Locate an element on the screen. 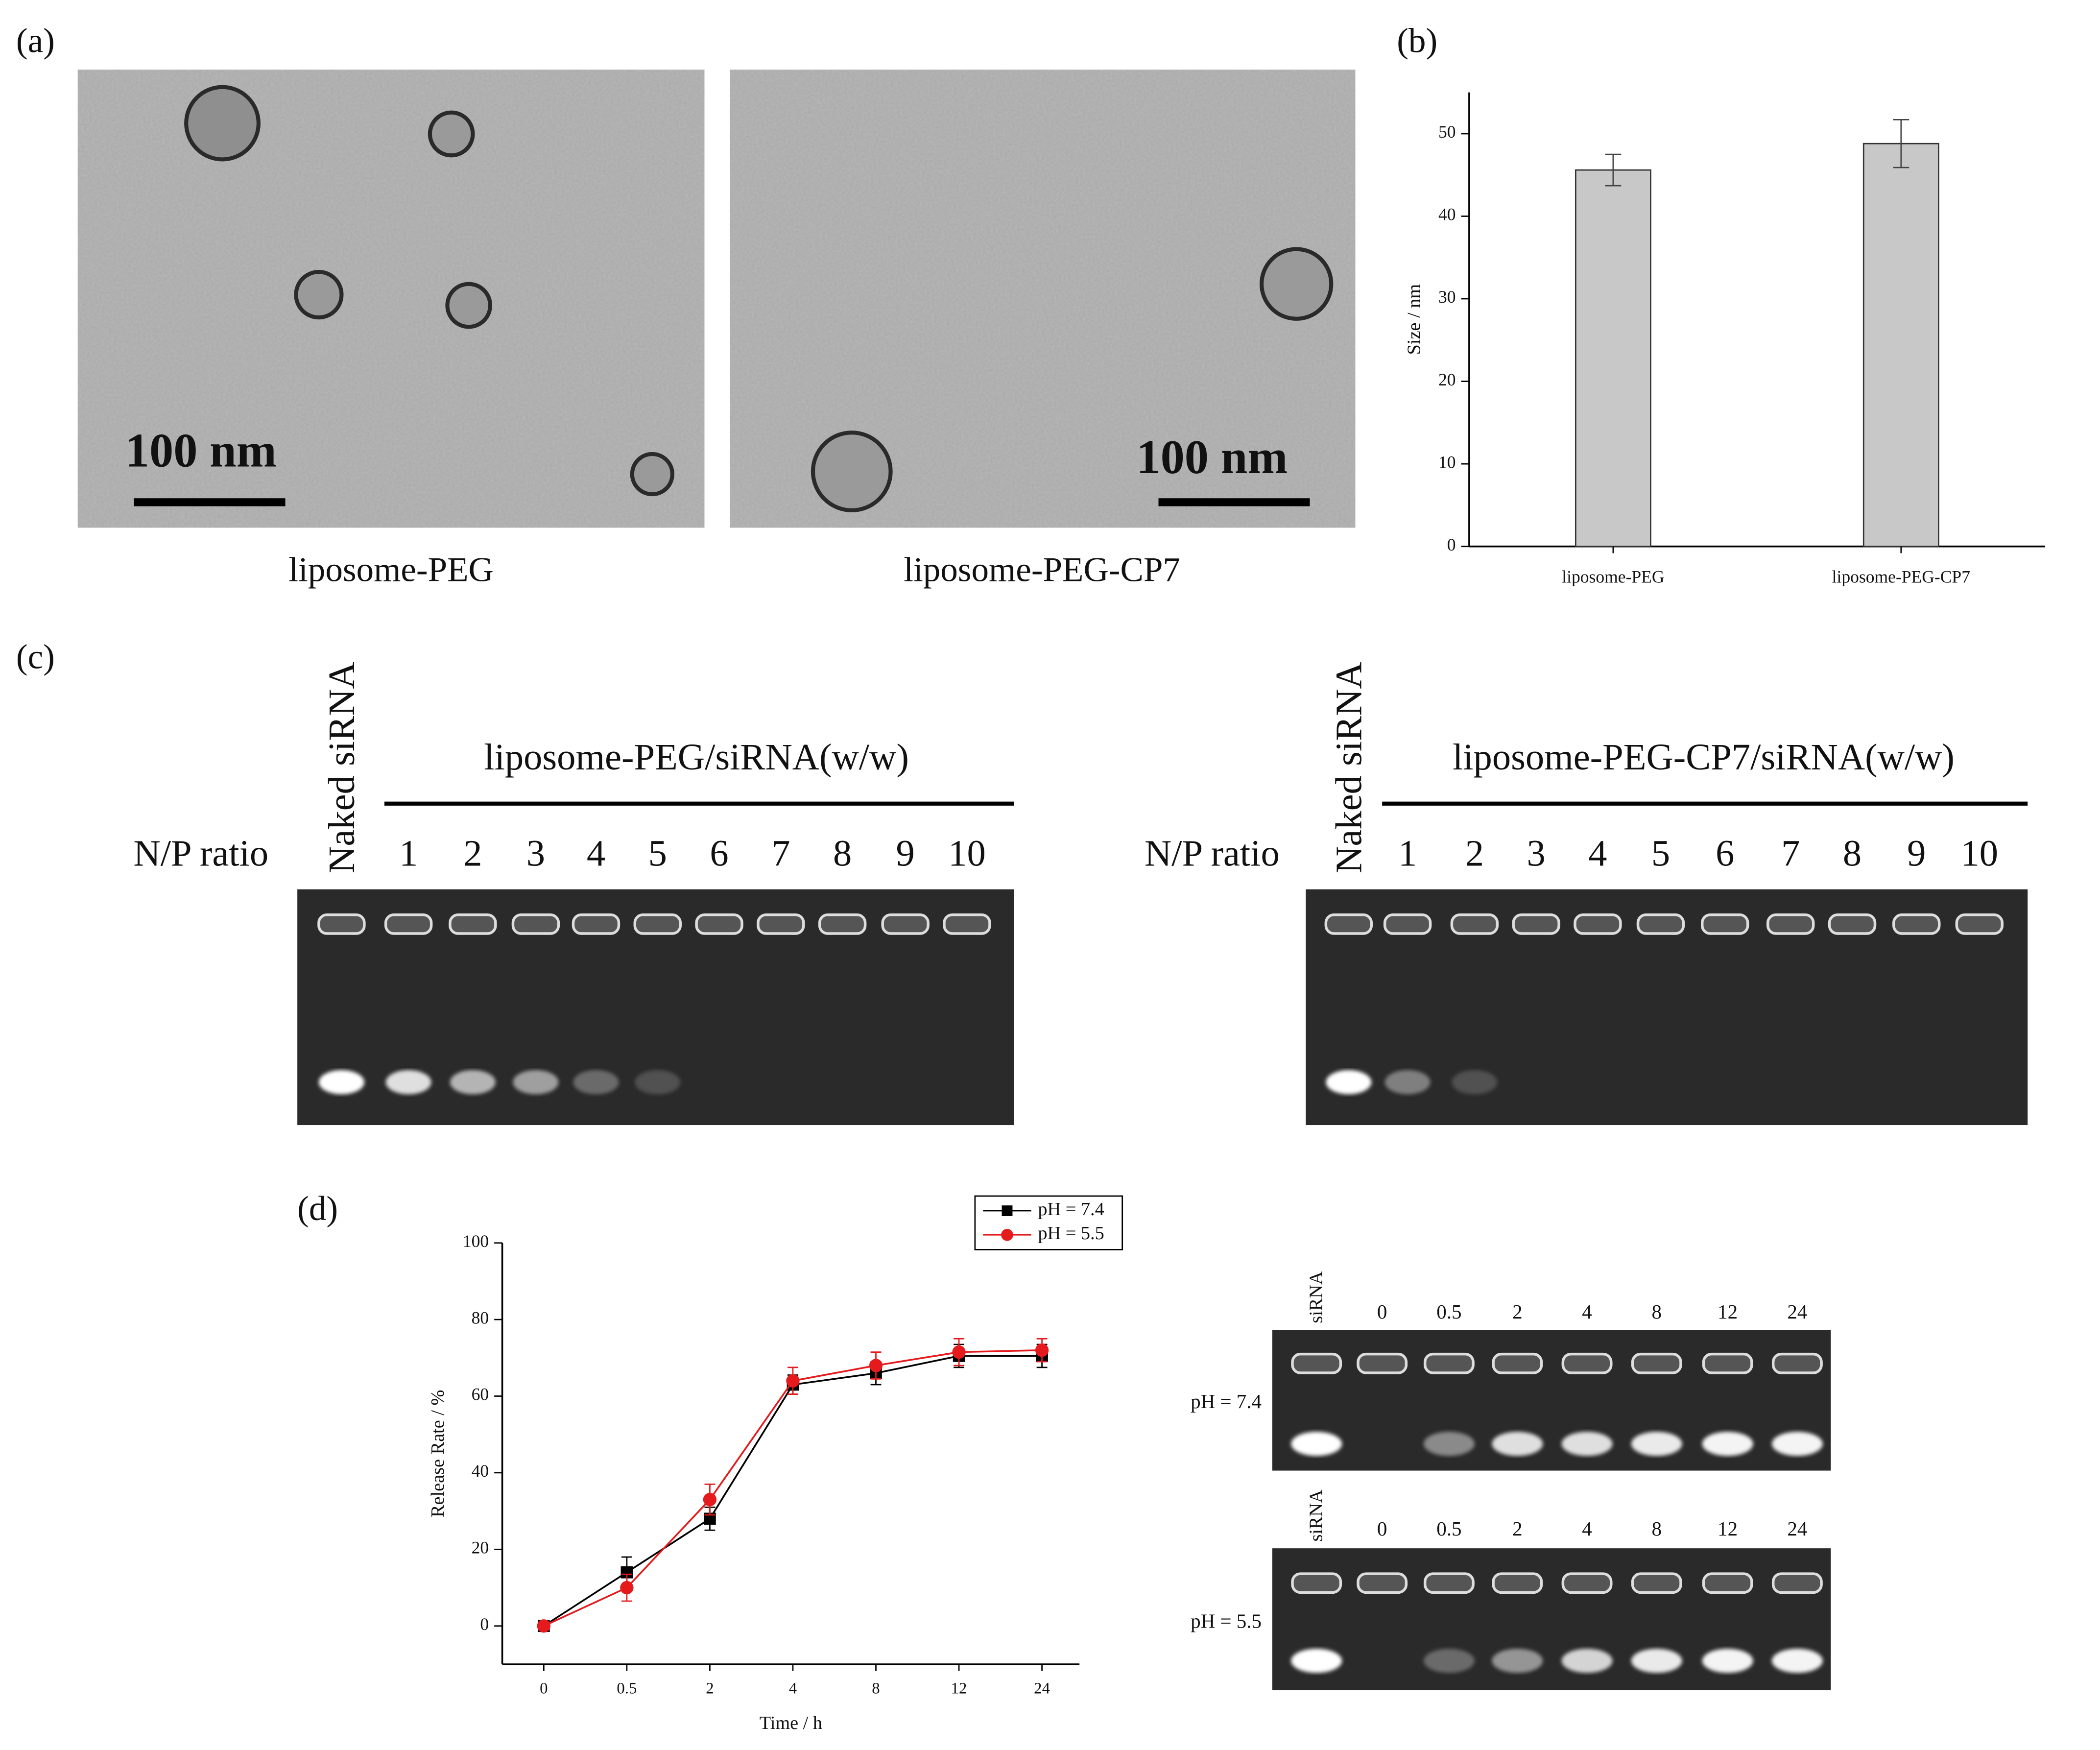 This screenshot has height=1750, width=2100. lane-label: 1 is located at coordinates (408, 854).